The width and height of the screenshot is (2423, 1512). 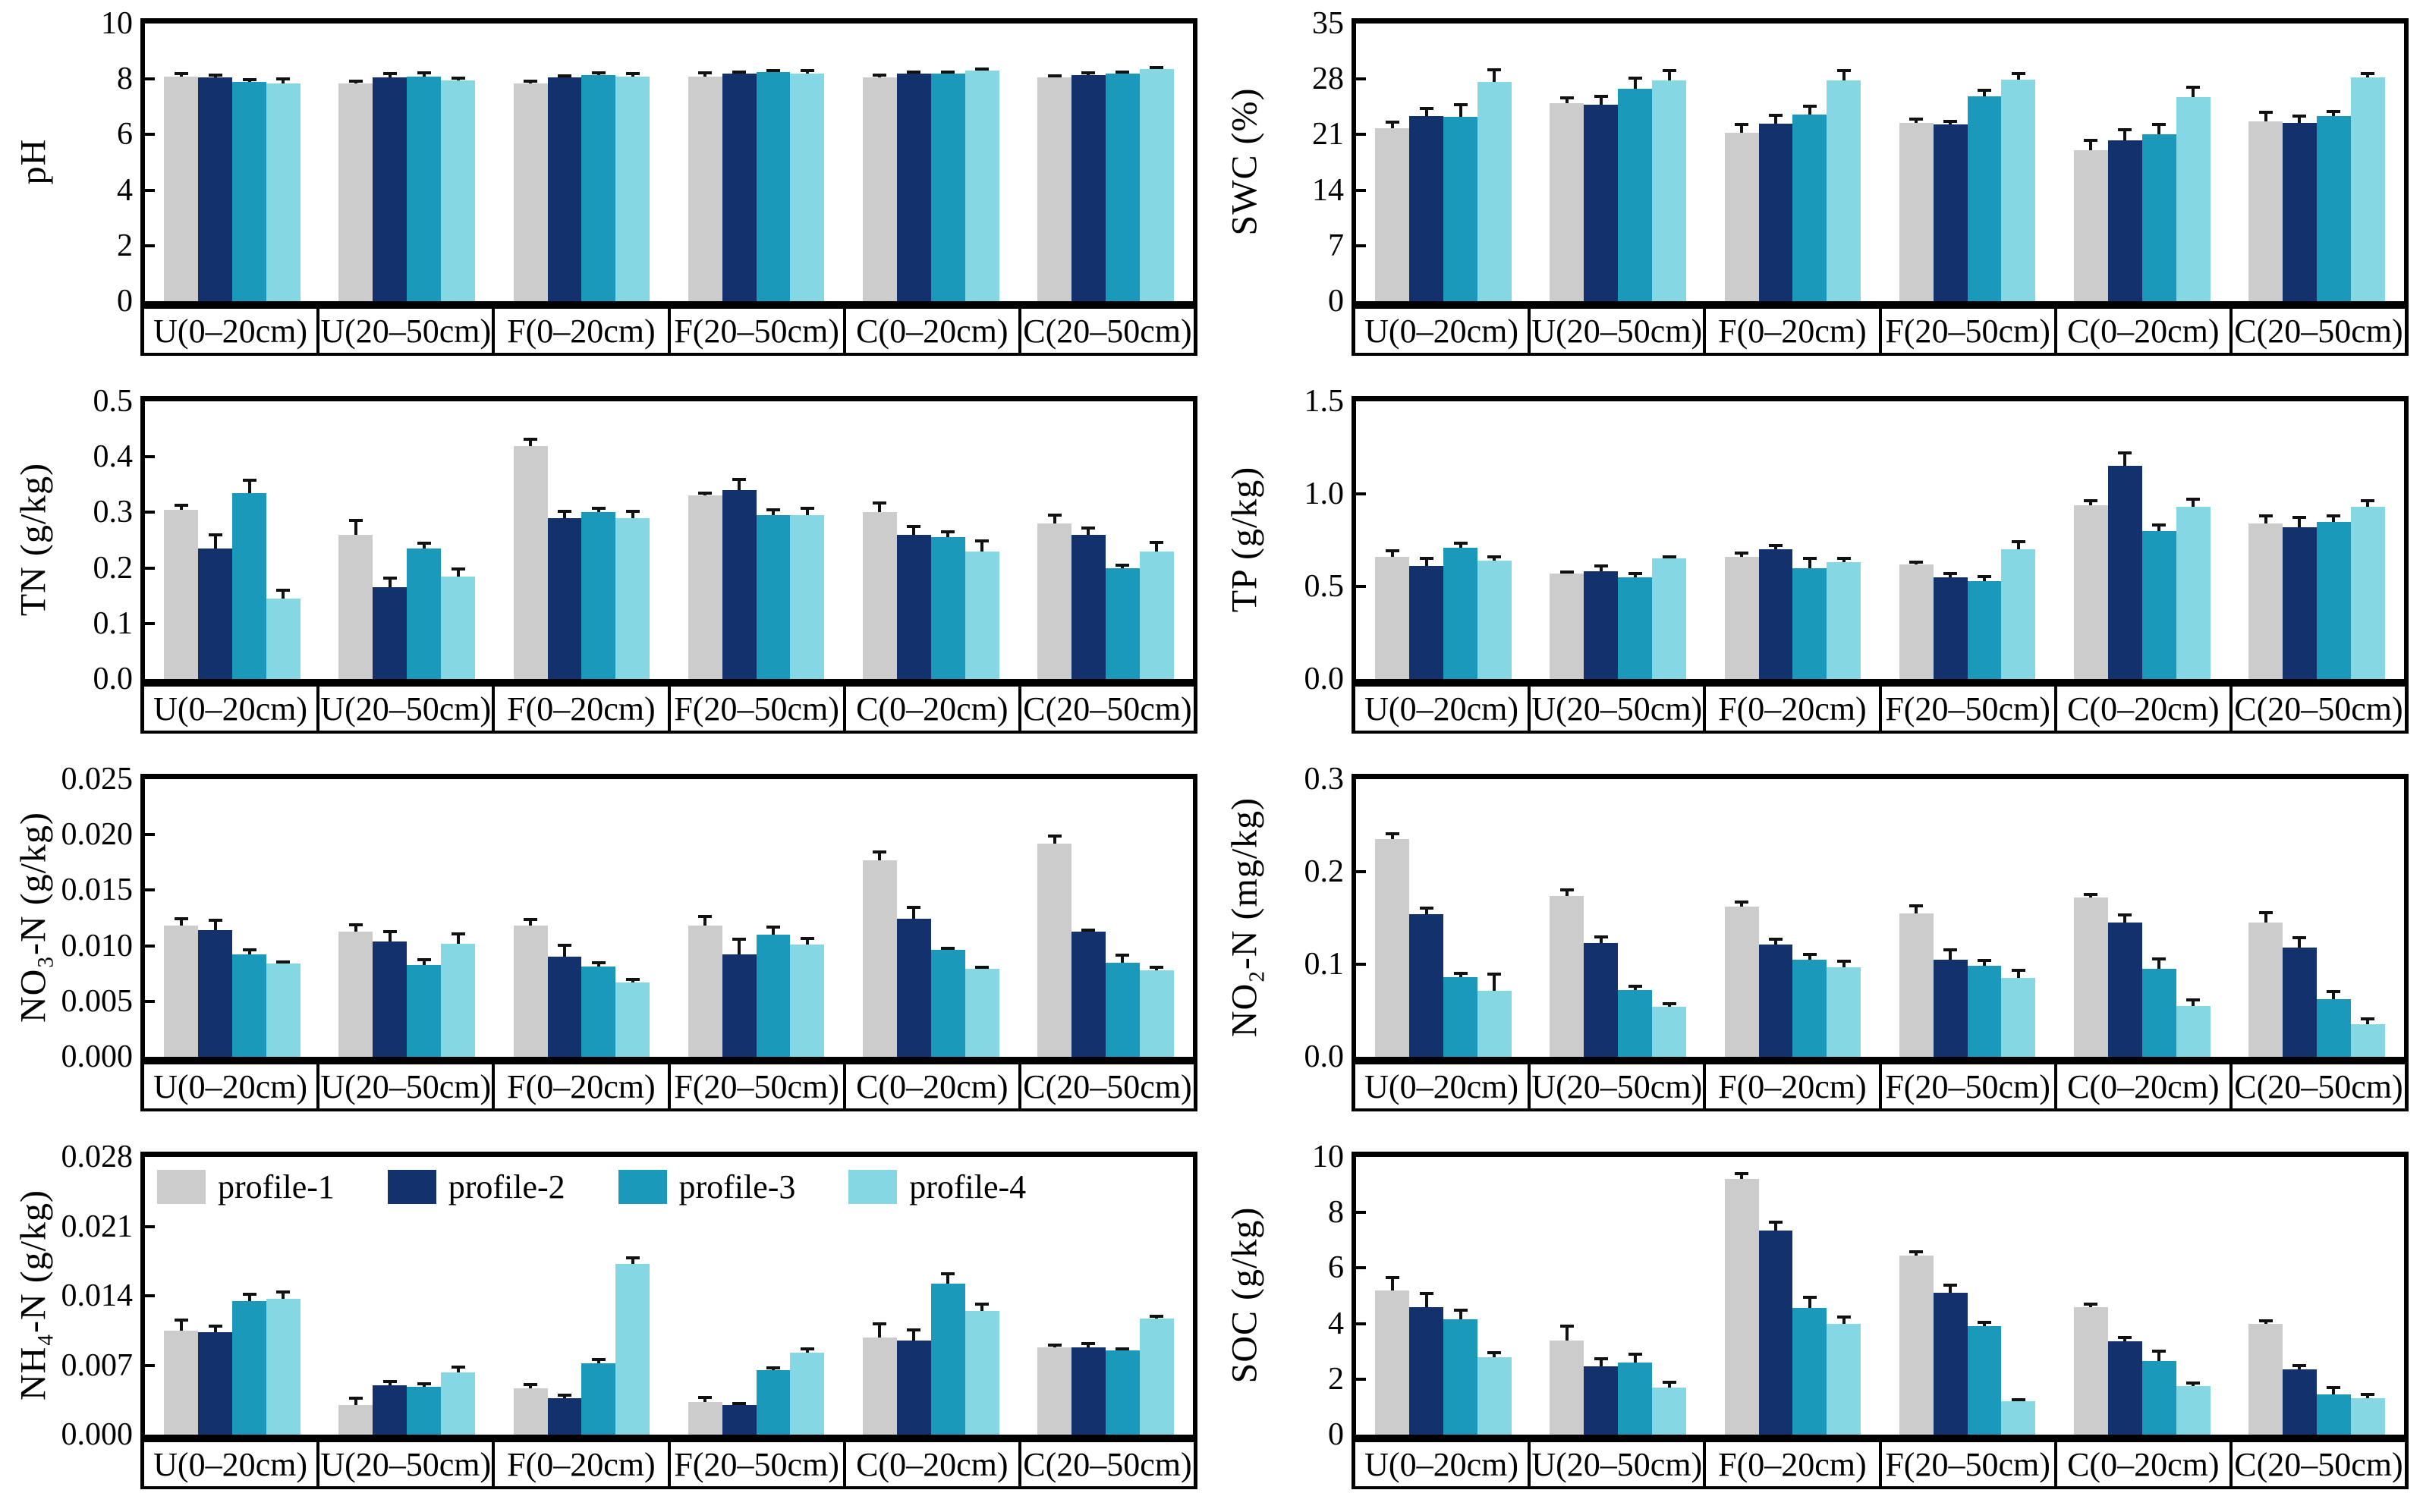 I want to click on y-tick-label: 4, so click(x=125, y=190).